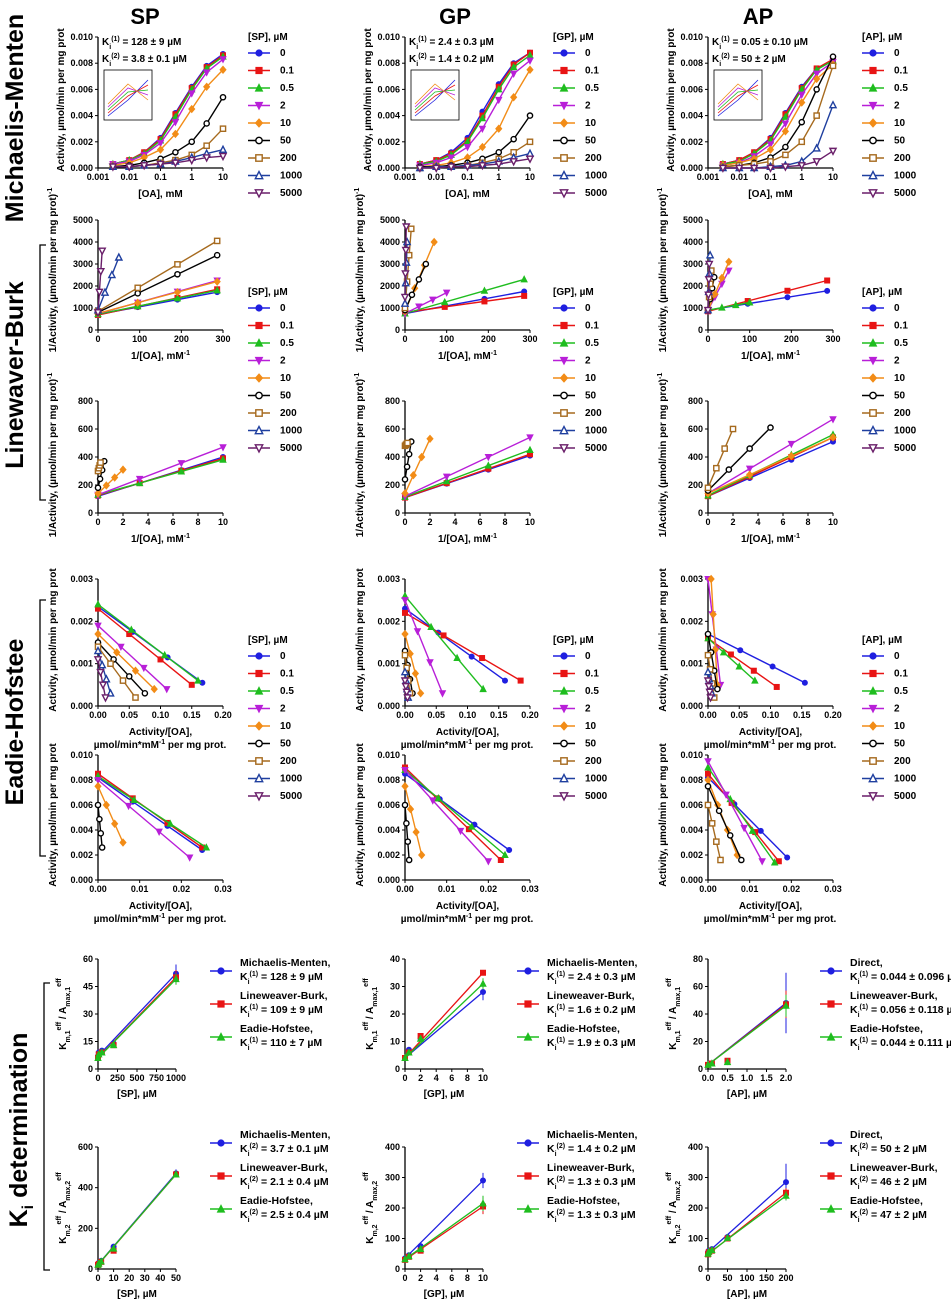  I want to click on y-tick-label: 60, so click(88, 959).